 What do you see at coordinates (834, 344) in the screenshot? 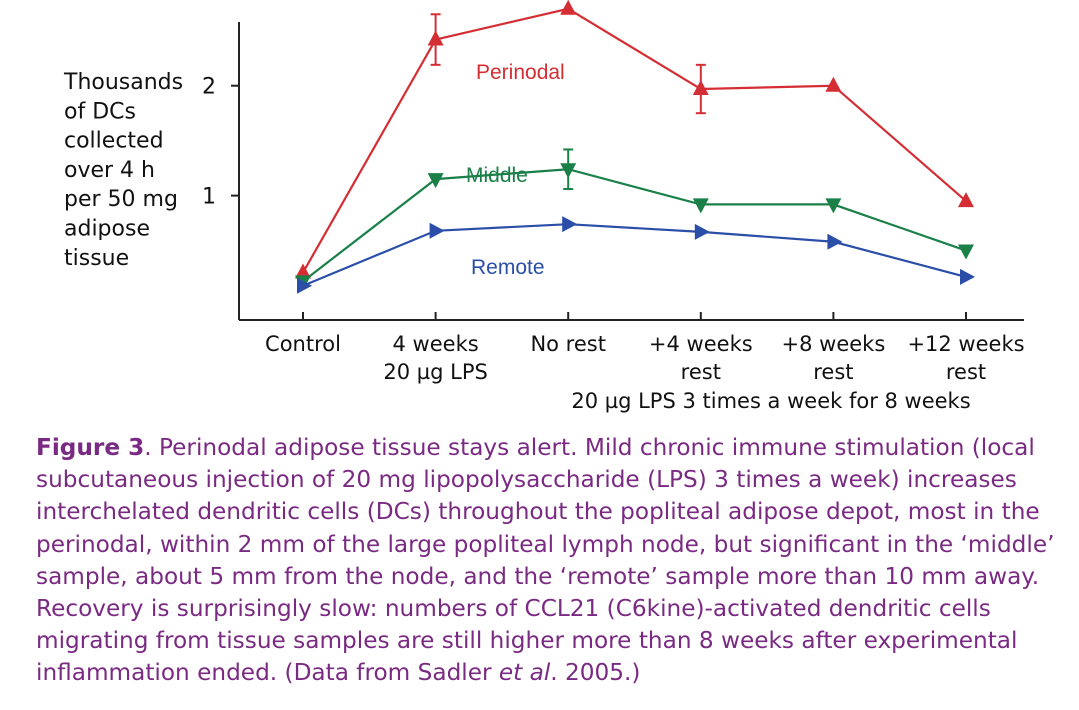
I see `x-tick-label: +8 weeks` at bounding box center [834, 344].